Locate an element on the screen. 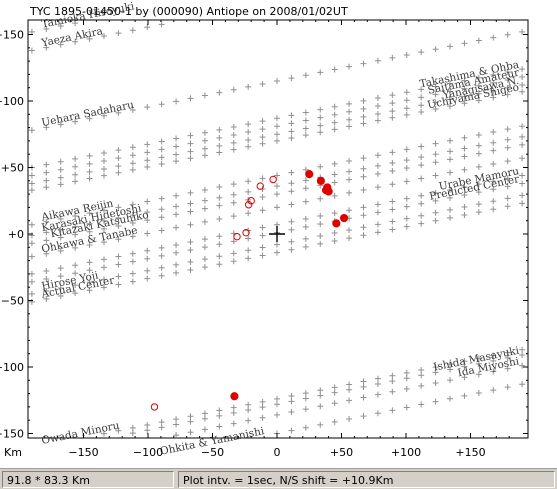 This screenshot has width=557, height=489. event-point-open is located at coordinates (246, 232).